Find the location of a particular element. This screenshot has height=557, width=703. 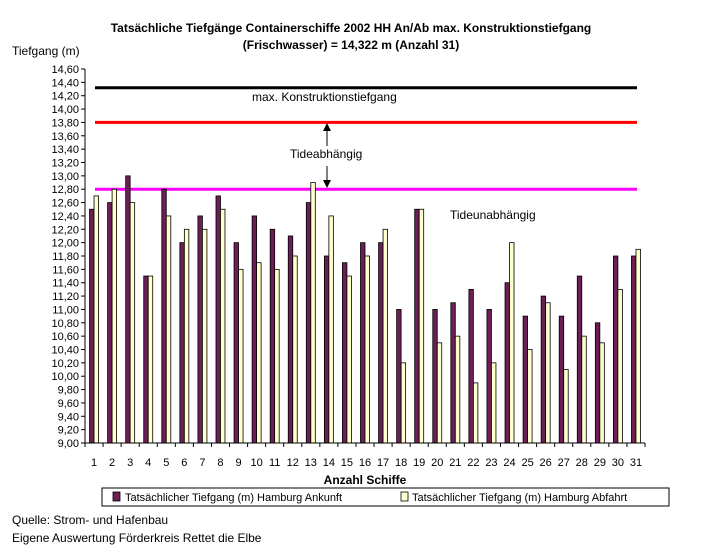

x-tick-label: 15 is located at coordinates (347, 463).